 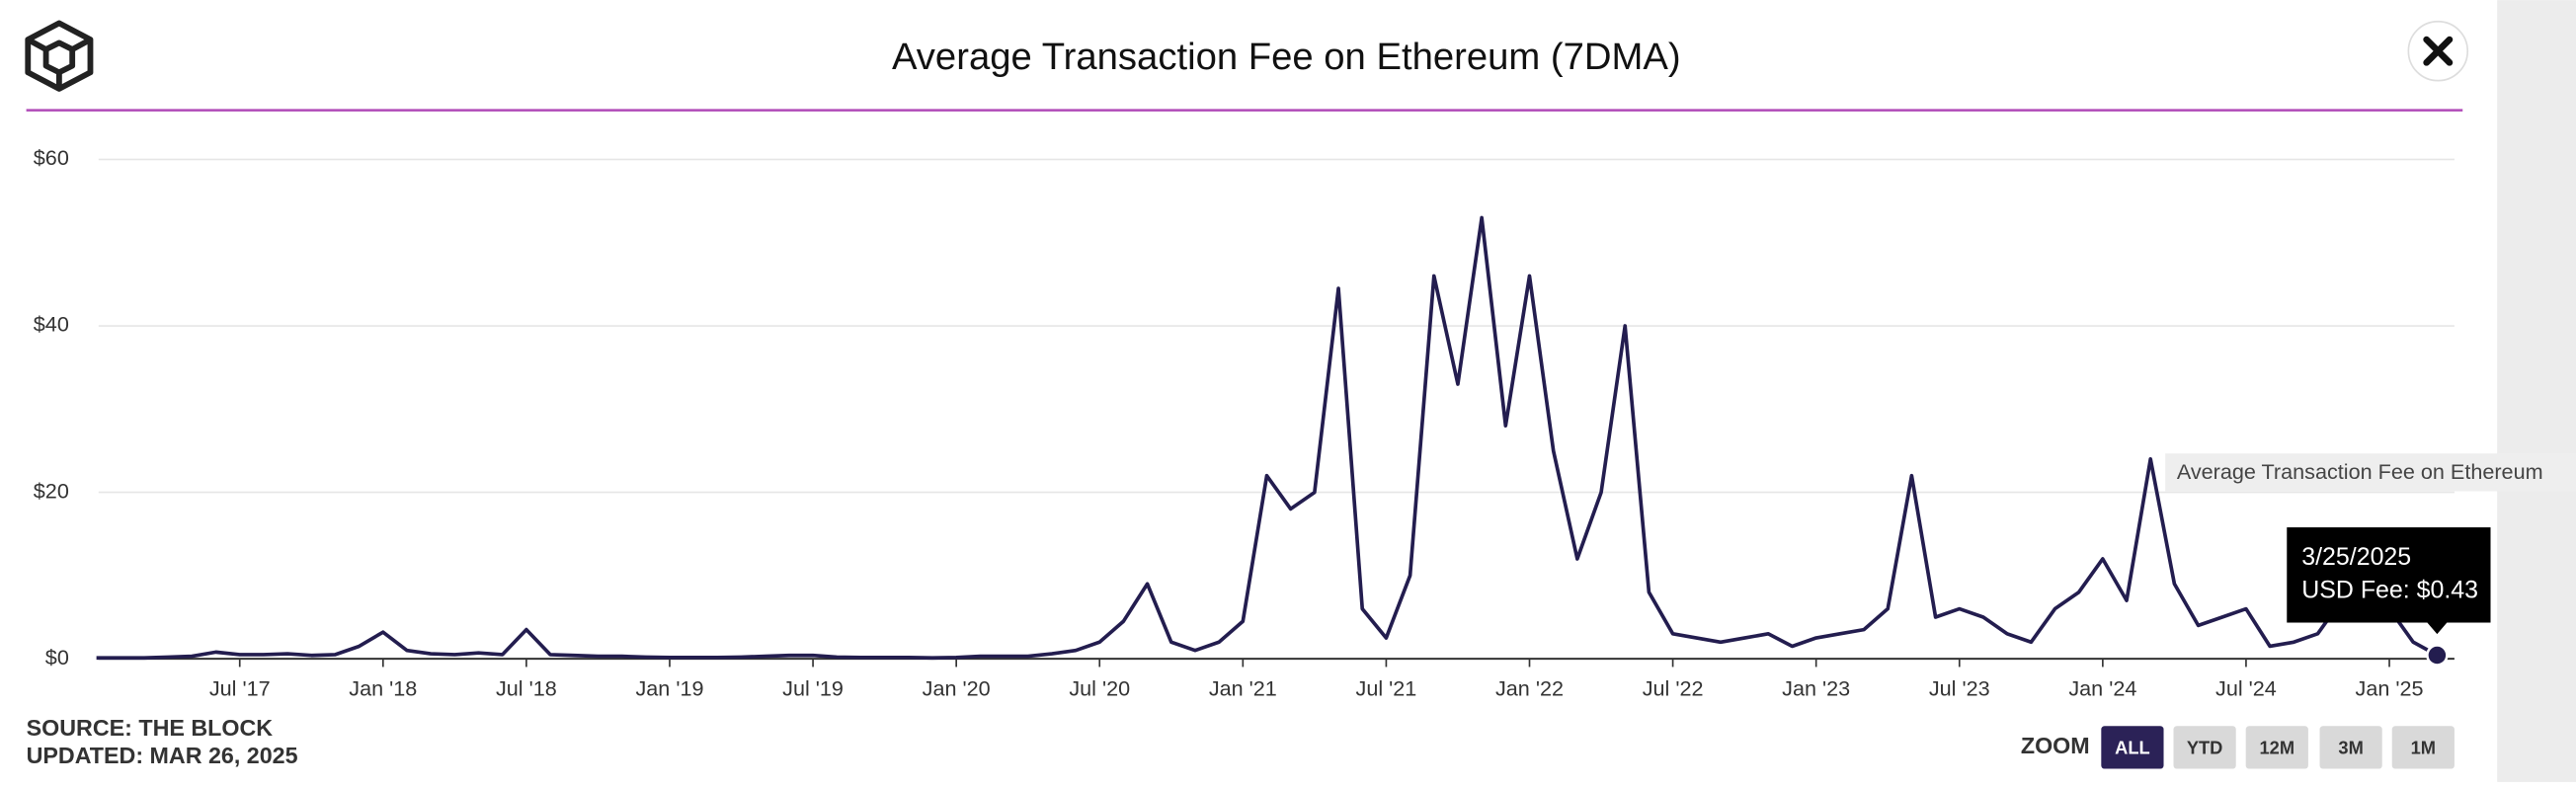 I want to click on zoom-button: 12M, so click(x=2276, y=747).